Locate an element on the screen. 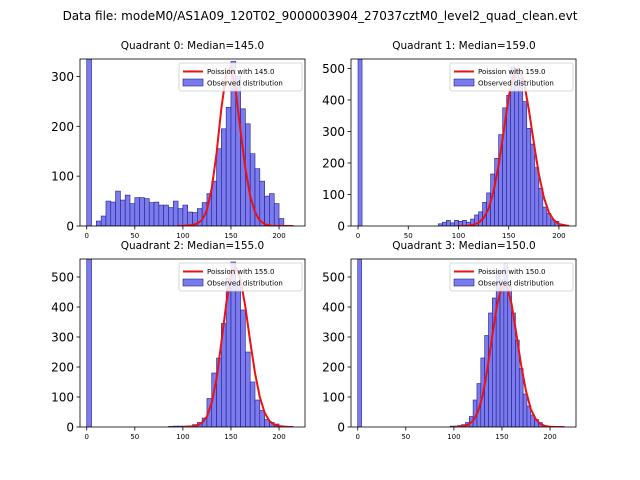 Image resolution: width=640 pixels, height=480 pixels. legend-label-poisson: Poission with 150.0 is located at coordinates (512, 272).